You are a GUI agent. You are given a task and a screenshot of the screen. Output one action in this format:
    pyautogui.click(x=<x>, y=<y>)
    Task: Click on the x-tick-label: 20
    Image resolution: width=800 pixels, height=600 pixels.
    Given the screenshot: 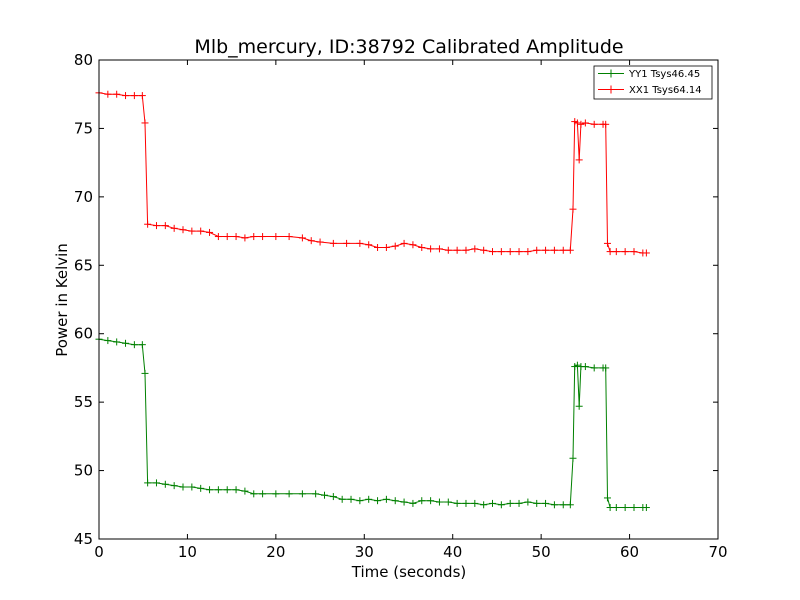 What is the action you would take?
    pyautogui.click(x=275, y=552)
    